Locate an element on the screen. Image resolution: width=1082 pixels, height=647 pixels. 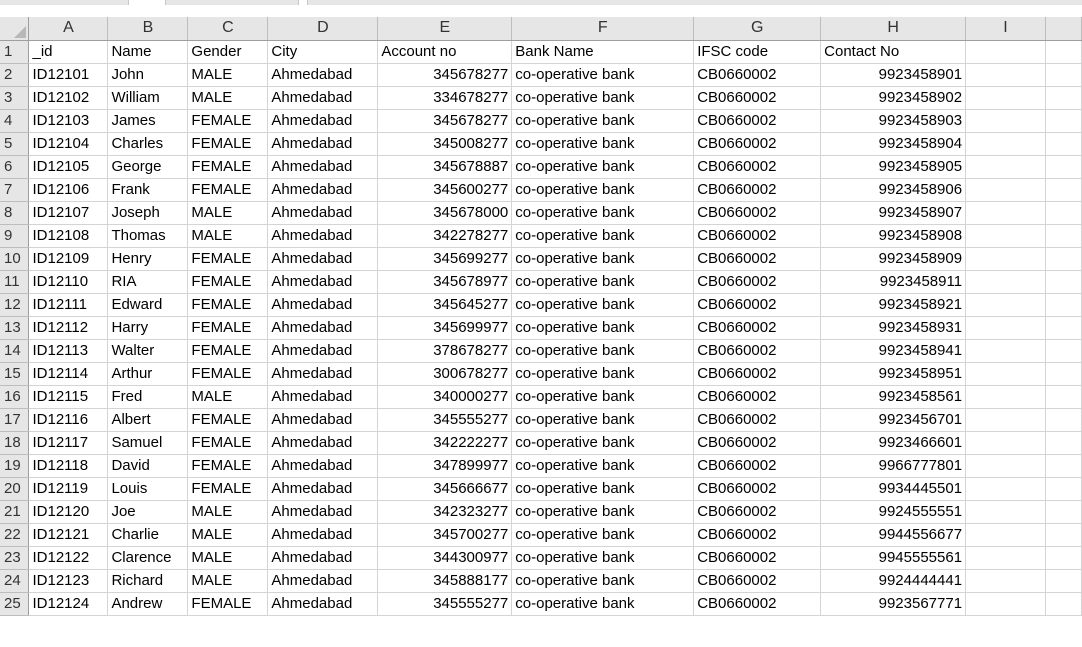
cell-g4: CB0660002 is located at coordinates (757, 121).